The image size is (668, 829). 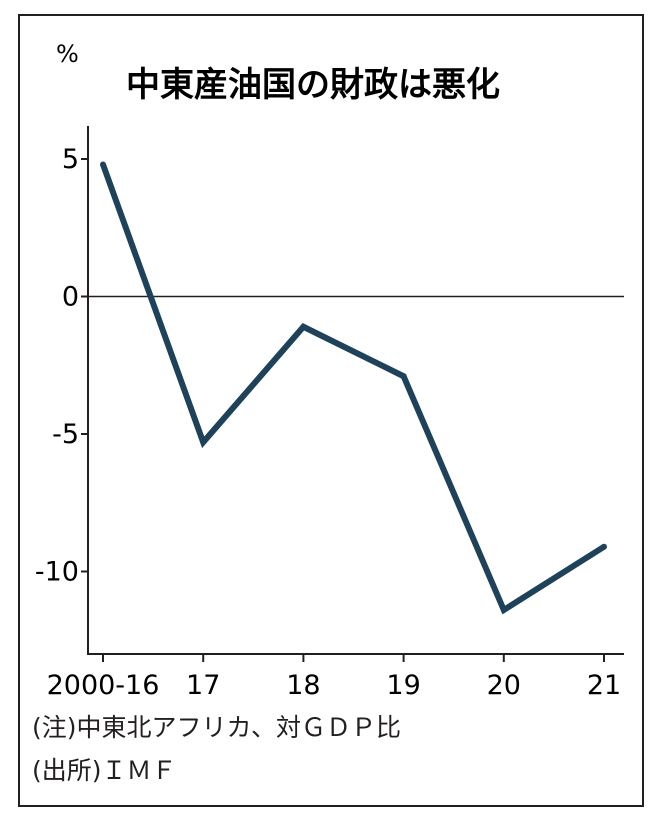 What do you see at coordinates (70, 159) in the screenshot?
I see `y-tick-label: 5` at bounding box center [70, 159].